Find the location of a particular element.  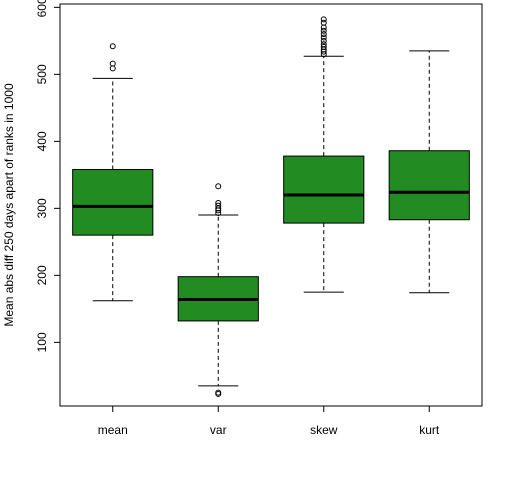

y-tick-label: 100 is located at coordinates (42, 342).